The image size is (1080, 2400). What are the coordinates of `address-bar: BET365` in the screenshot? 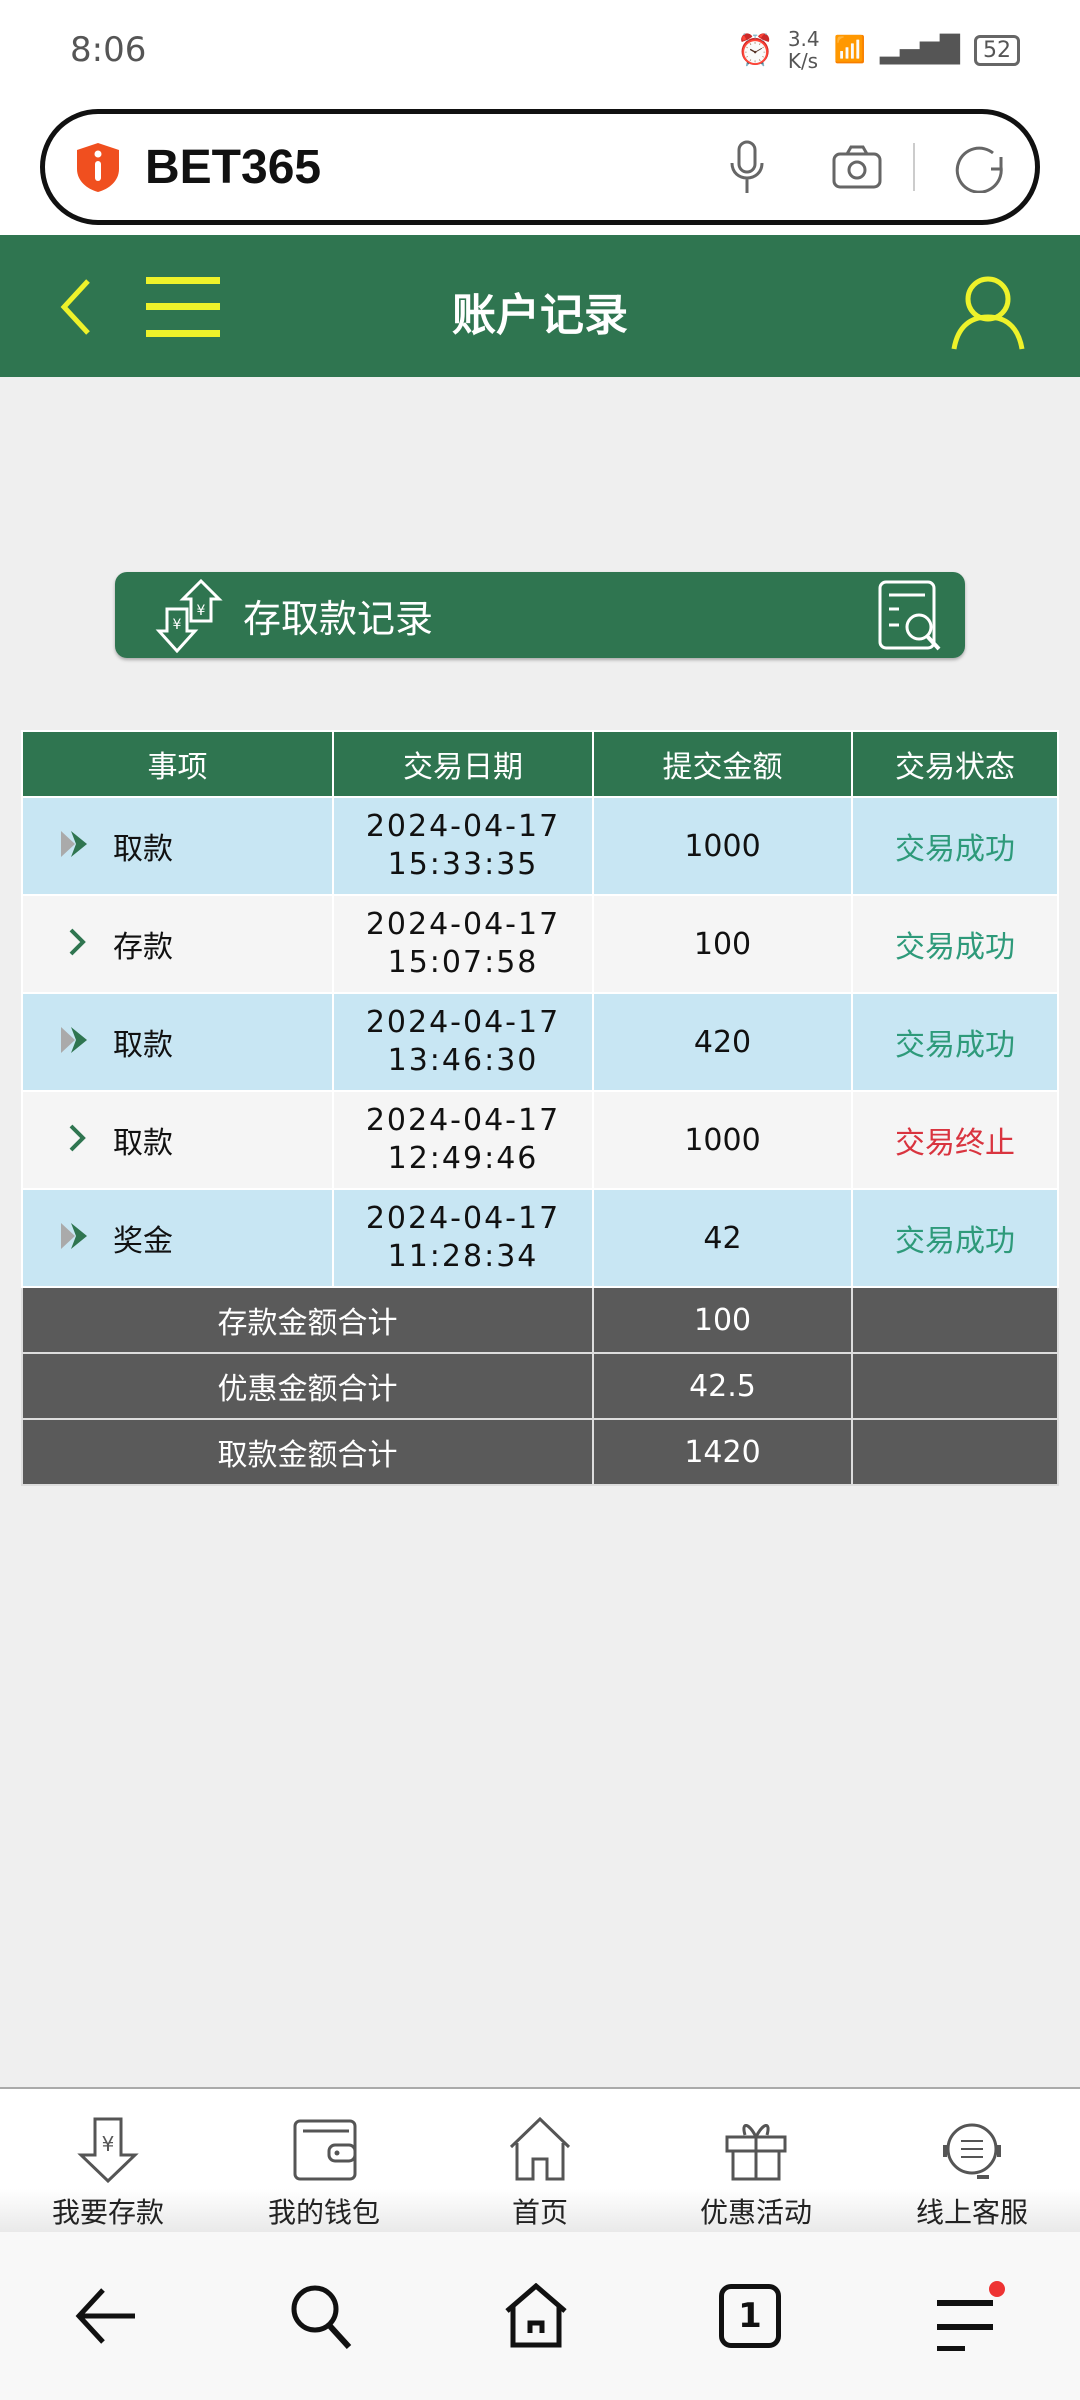 It's located at (540, 167).